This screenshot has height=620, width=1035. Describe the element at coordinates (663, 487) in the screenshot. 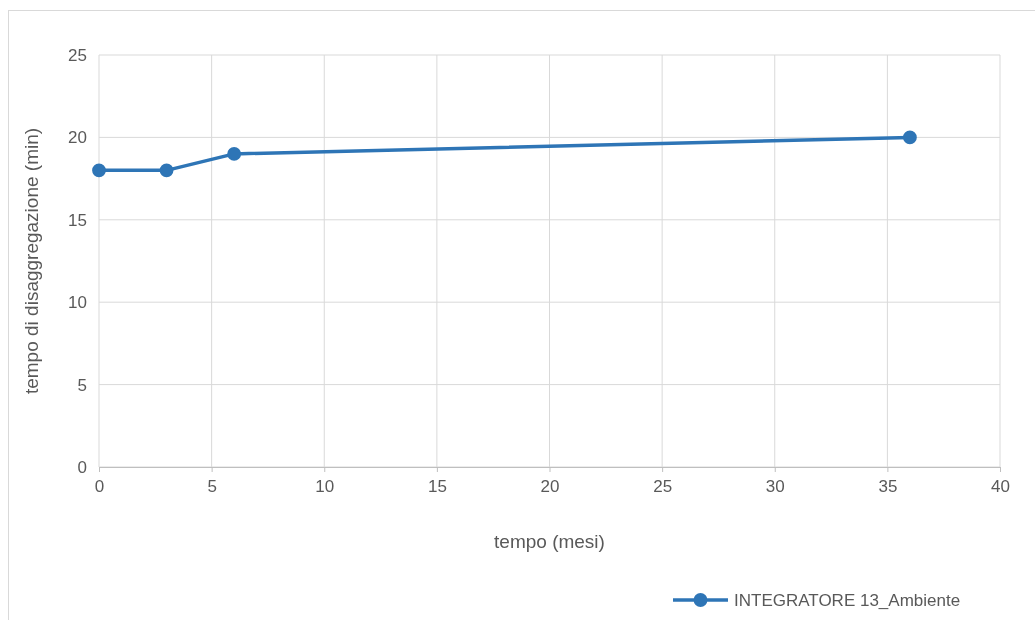

I see `x-tick-label: 25` at that location.